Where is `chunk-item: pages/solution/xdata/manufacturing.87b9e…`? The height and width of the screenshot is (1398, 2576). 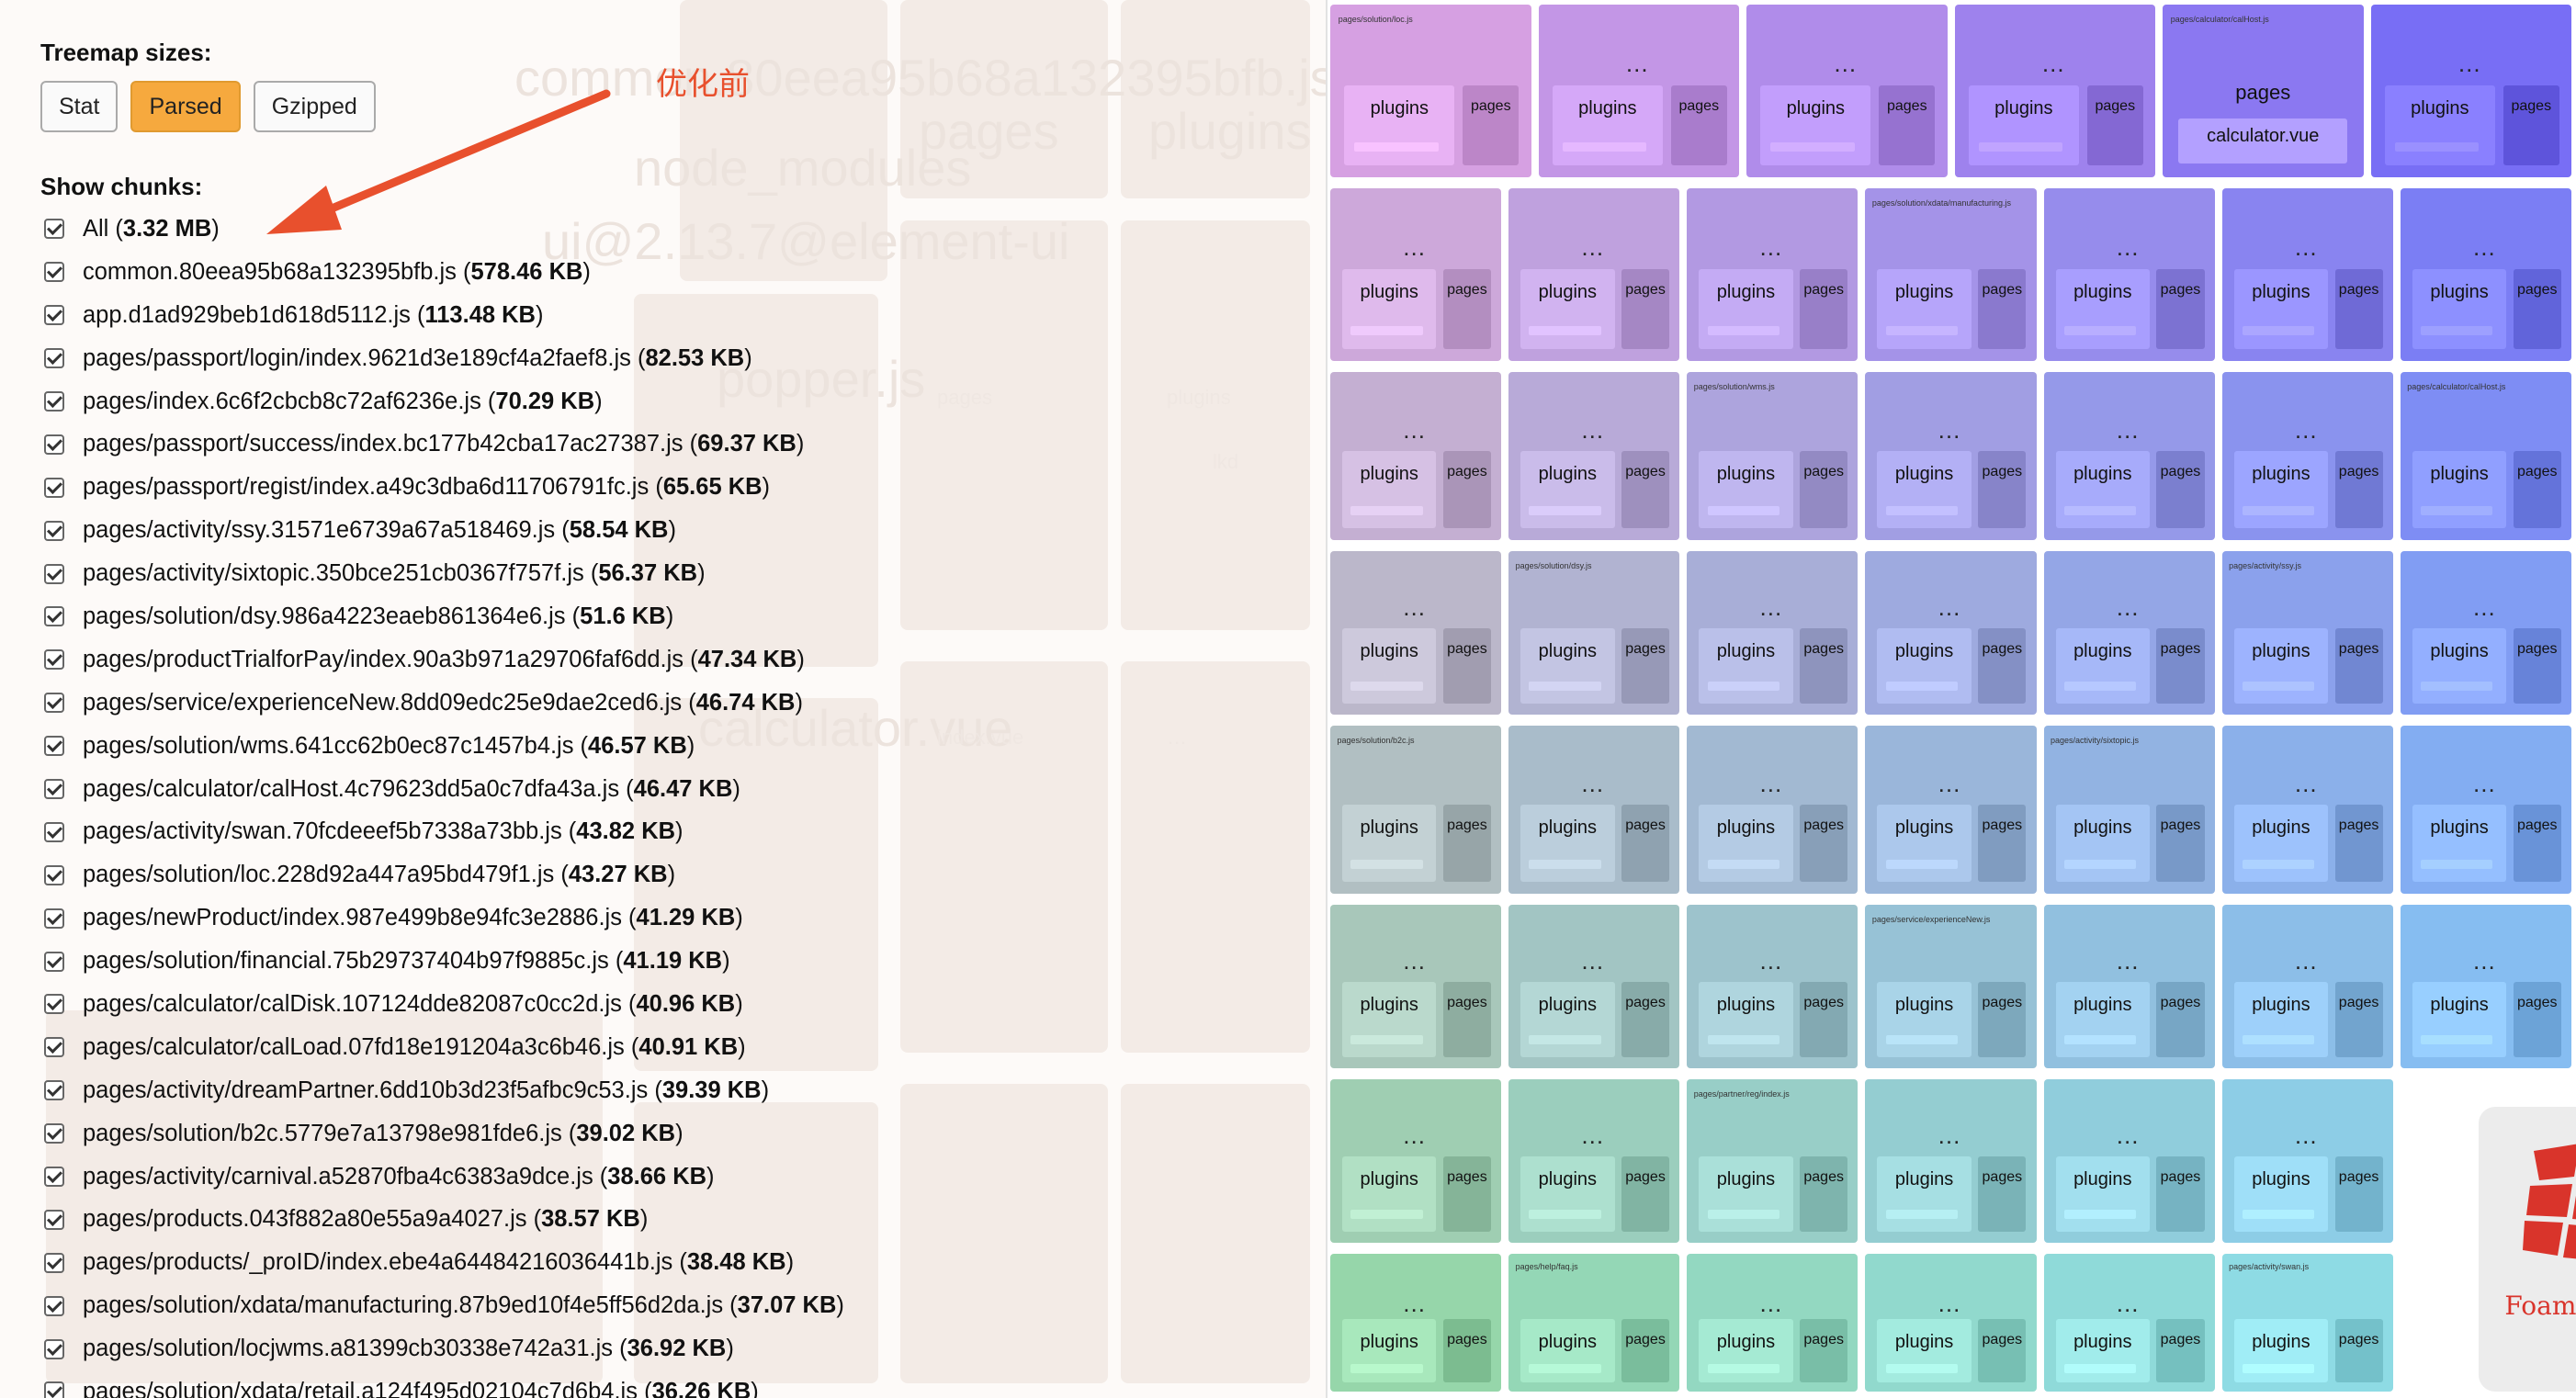 chunk-item: pages/solution/xdata/manufacturing.87b9e… is located at coordinates (444, 1305).